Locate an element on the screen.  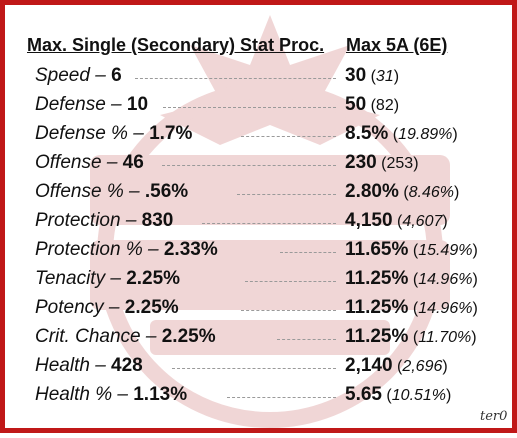
stat-name: Potency is located at coordinates (69, 307).